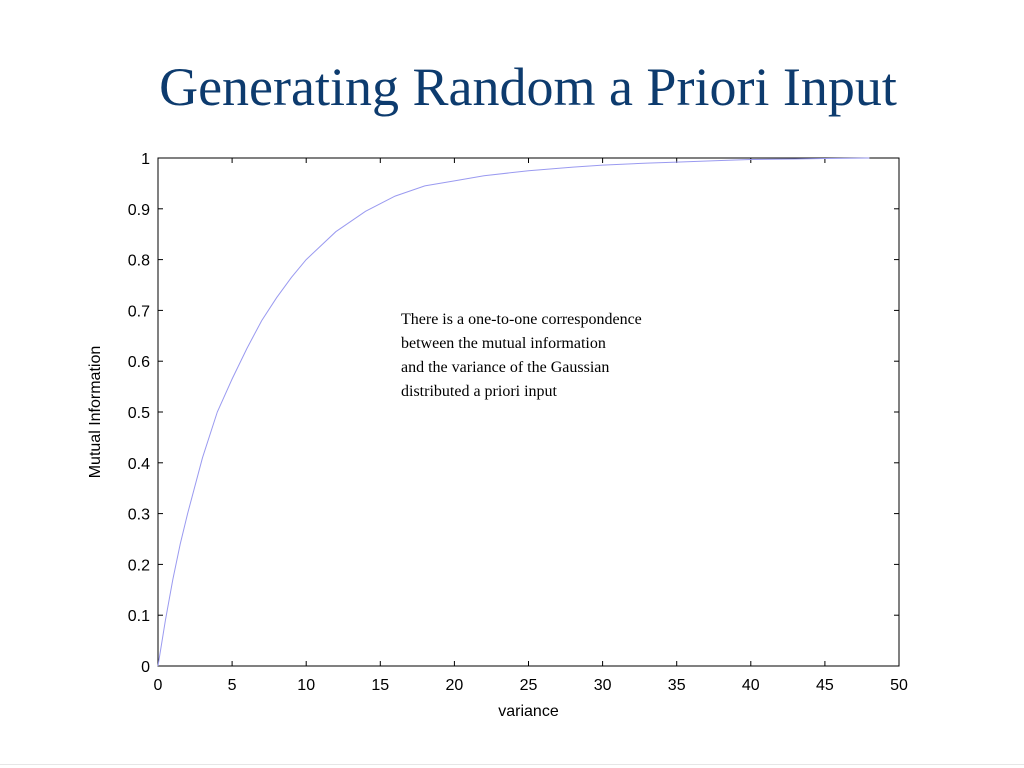 The height and width of the screenshot is (768, 1024). Describe the element at coordinates (512, 764) in the screenshot. I see `footer-divider` at that location.